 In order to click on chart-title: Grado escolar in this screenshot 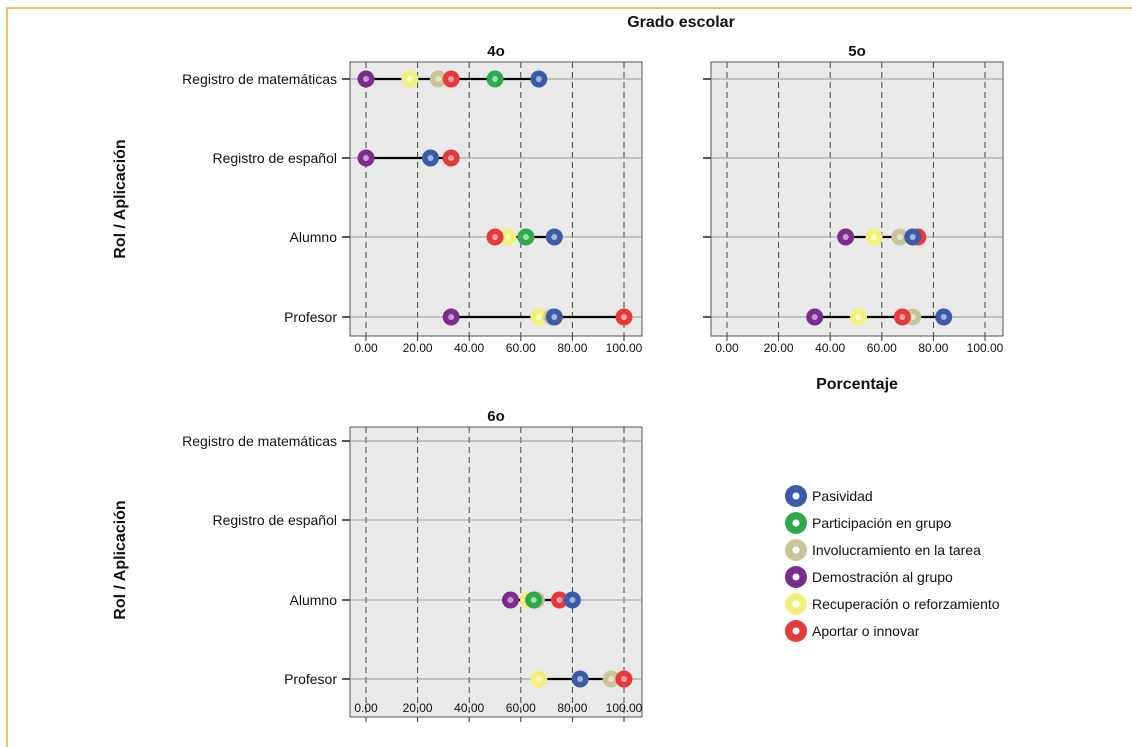, I will do `click(681, 22)`.